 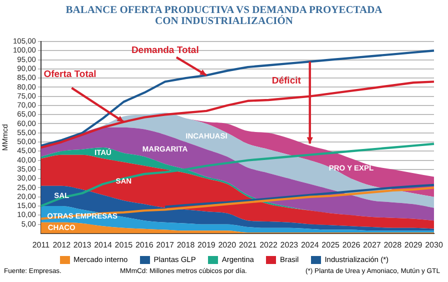 I want to click on x-tick-label: 2030, so click(x=434, y=245).